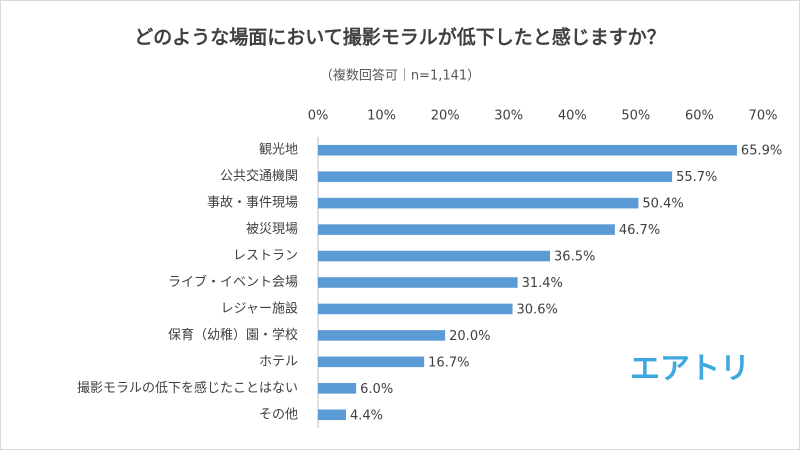 The width and height of the screenshot is (800, 450). What do you see at coordinates (381, 116) in the screenshot?
I see `x-tick-label: 10%` at bounding box center [381, 116].